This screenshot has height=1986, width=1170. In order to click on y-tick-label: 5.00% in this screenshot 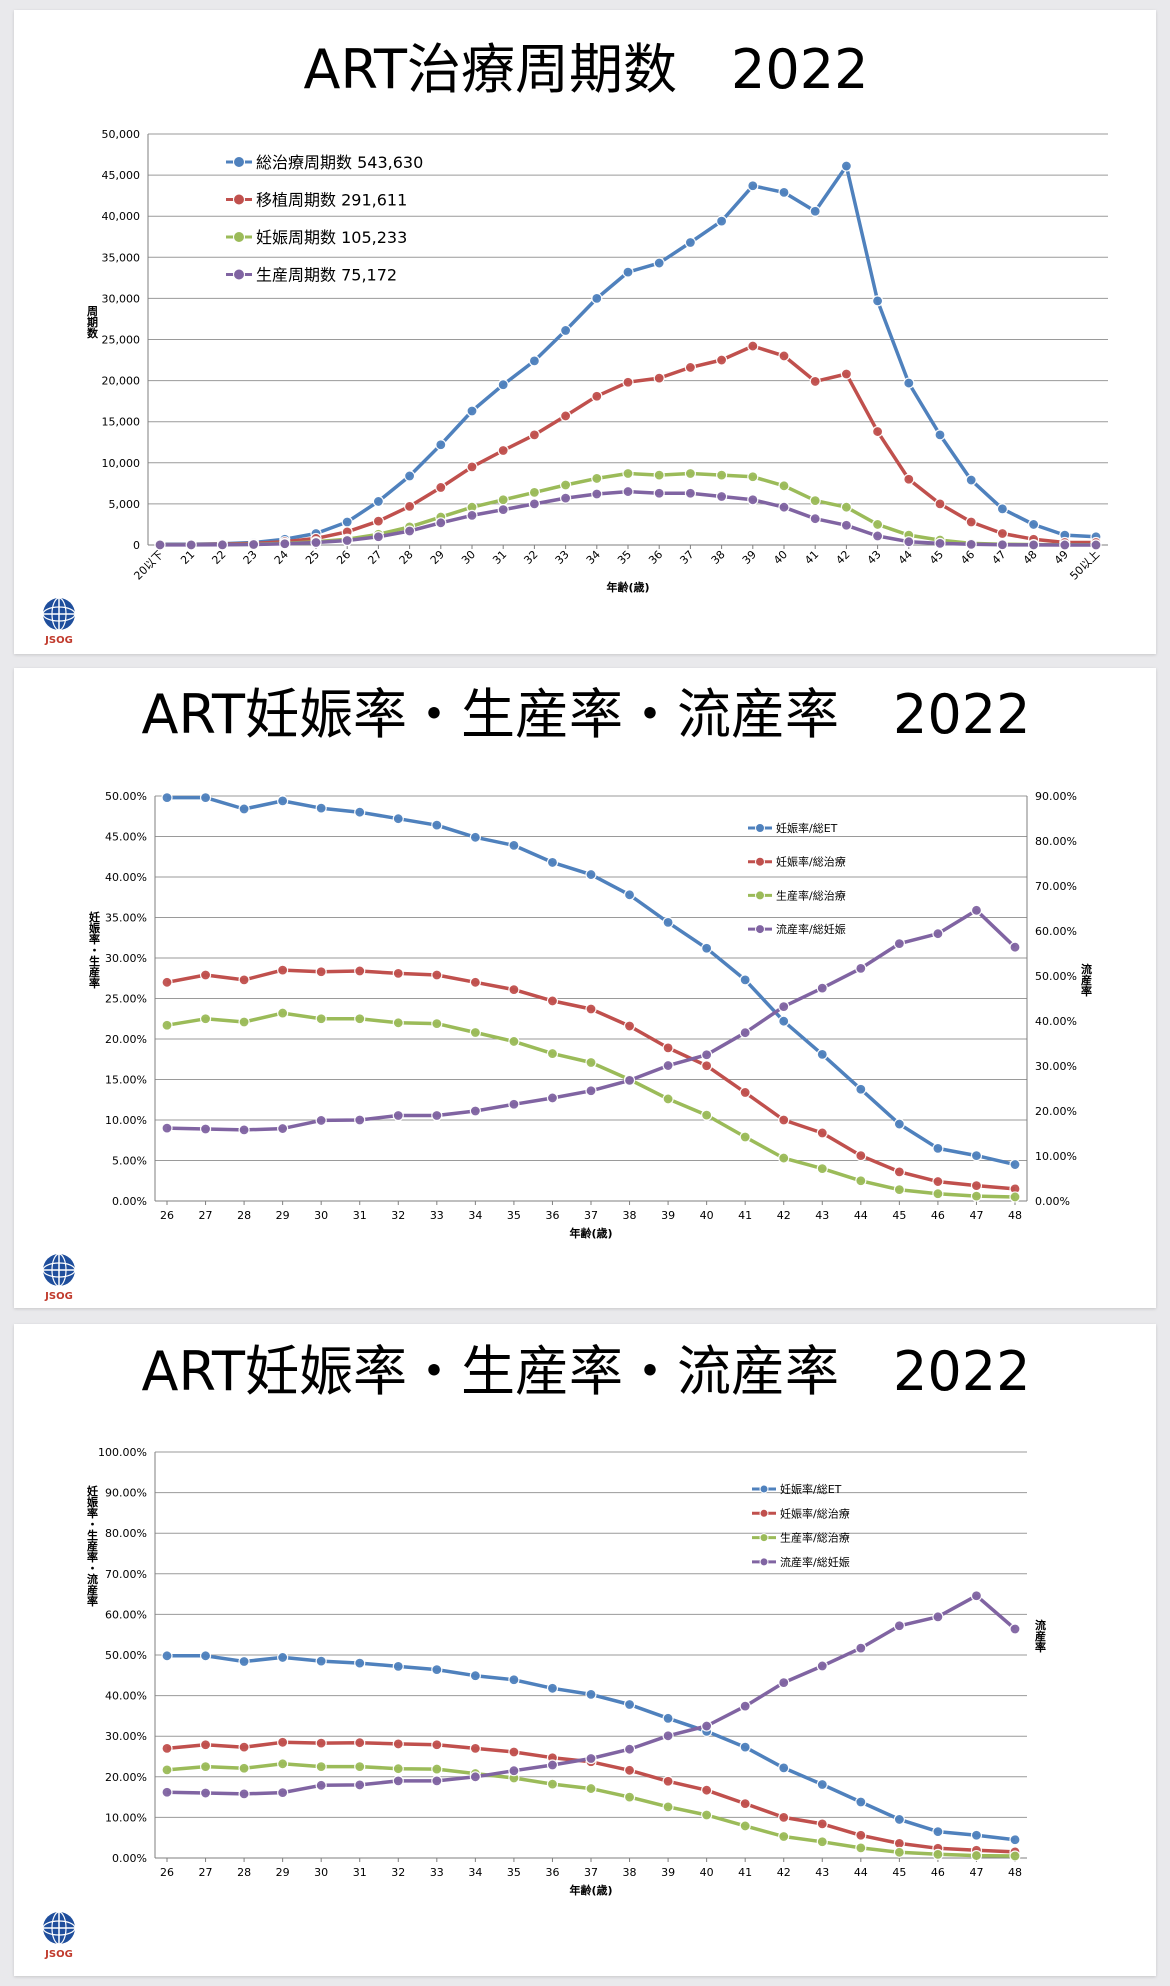, I will do `click(129, 1161)`.